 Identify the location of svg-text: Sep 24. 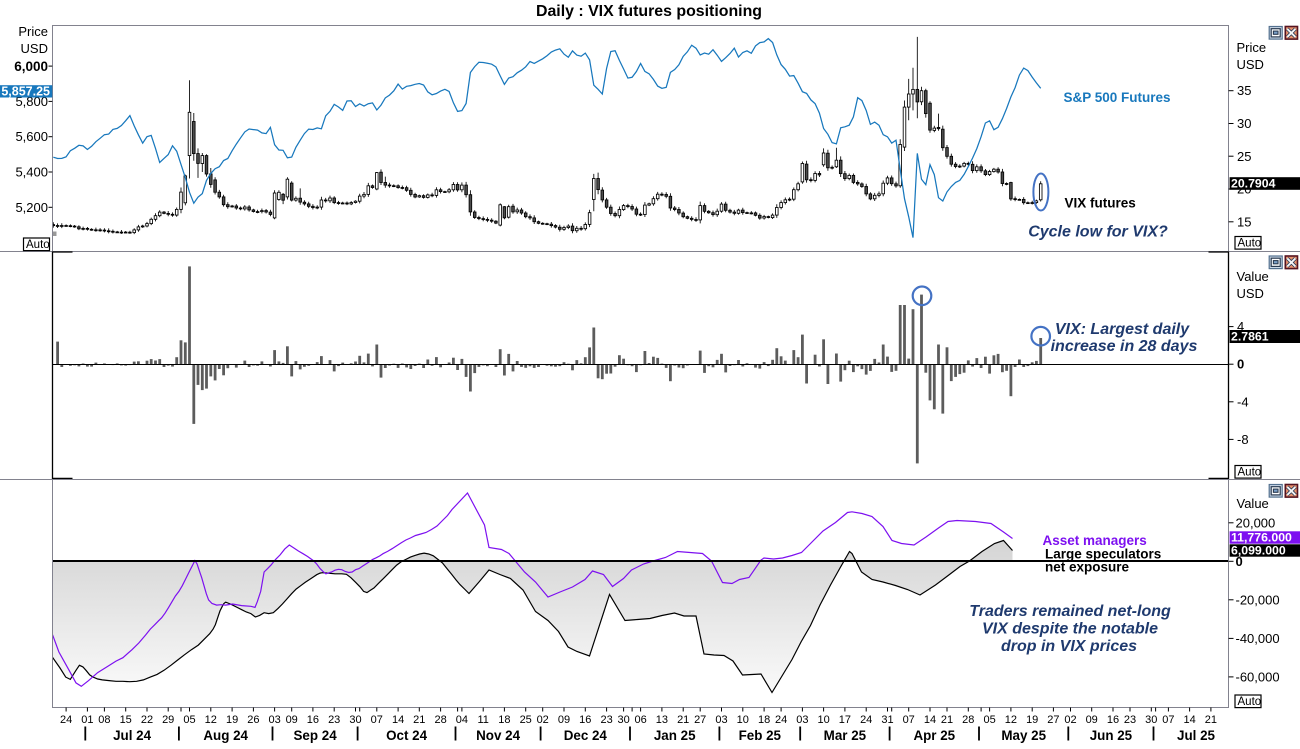
(316, 735).